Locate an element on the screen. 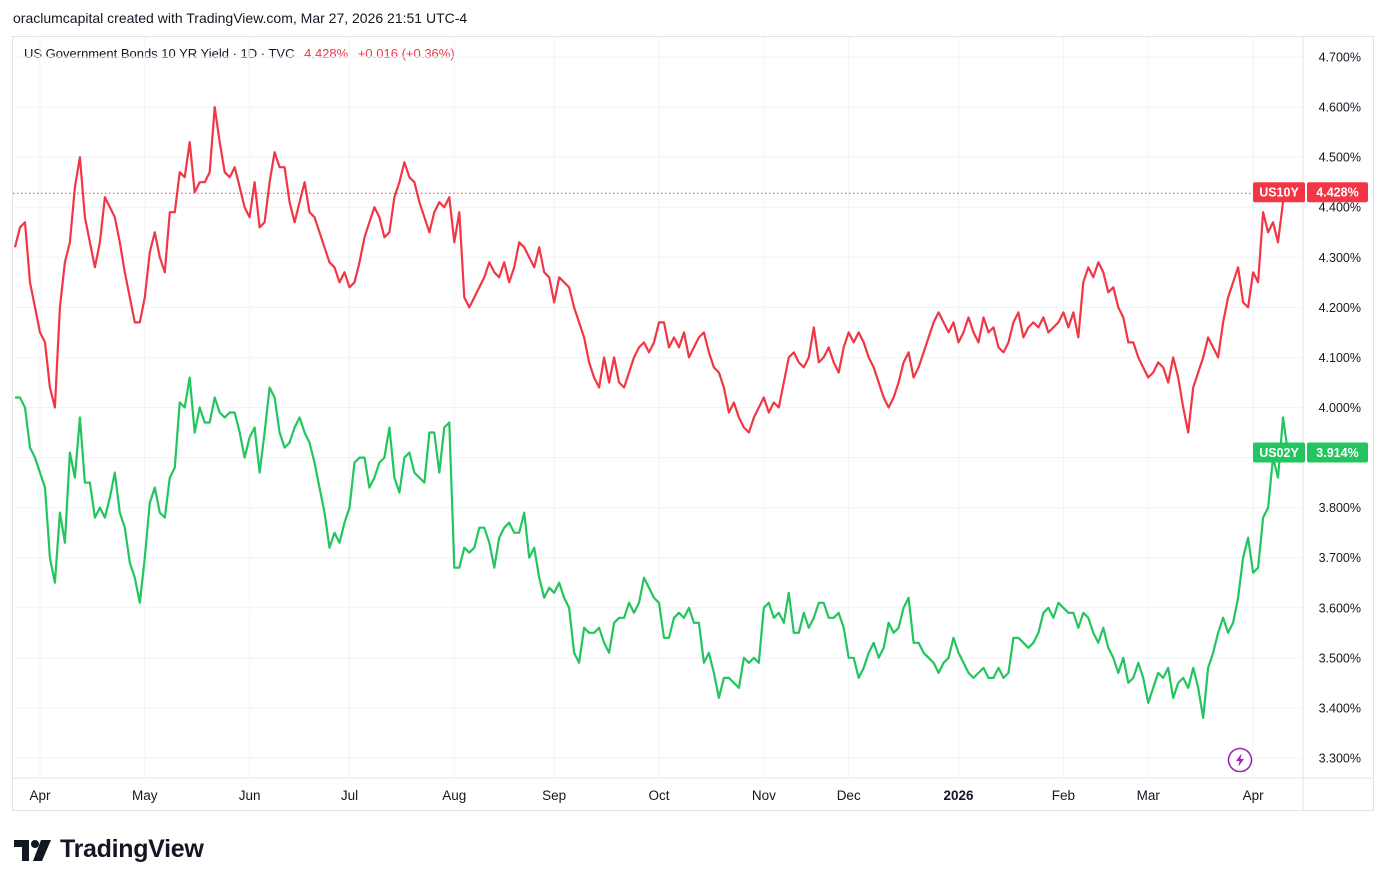  time-tick-label: Nov is located at coordinates (764, 795).